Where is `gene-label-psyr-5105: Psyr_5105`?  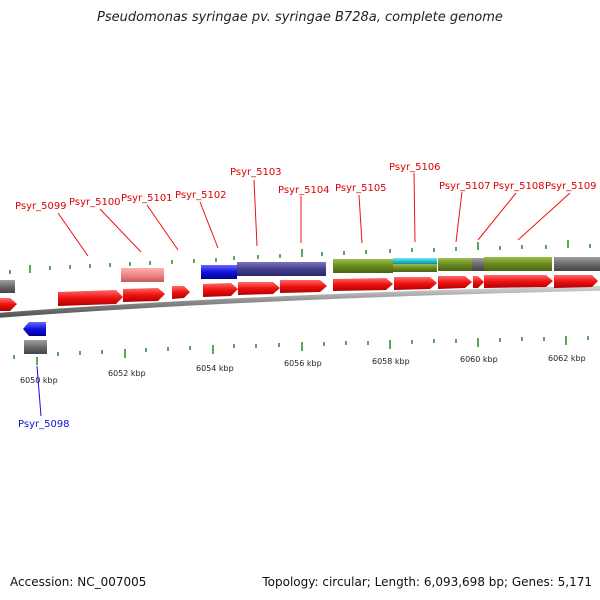
gene-label-psyr-5105: Psyr_5105 is located at coordinates (361, 188).